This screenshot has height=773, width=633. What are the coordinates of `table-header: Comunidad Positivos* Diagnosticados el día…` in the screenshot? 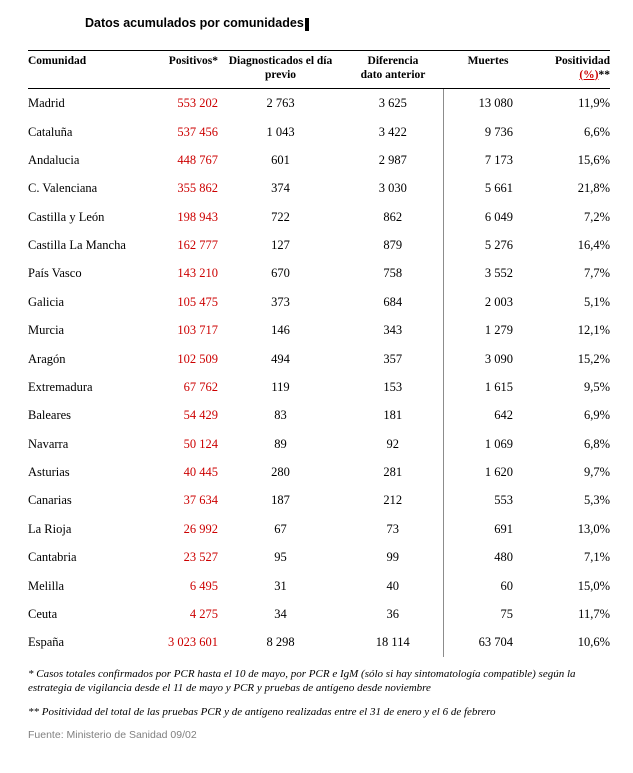 It's located at (319, 69).